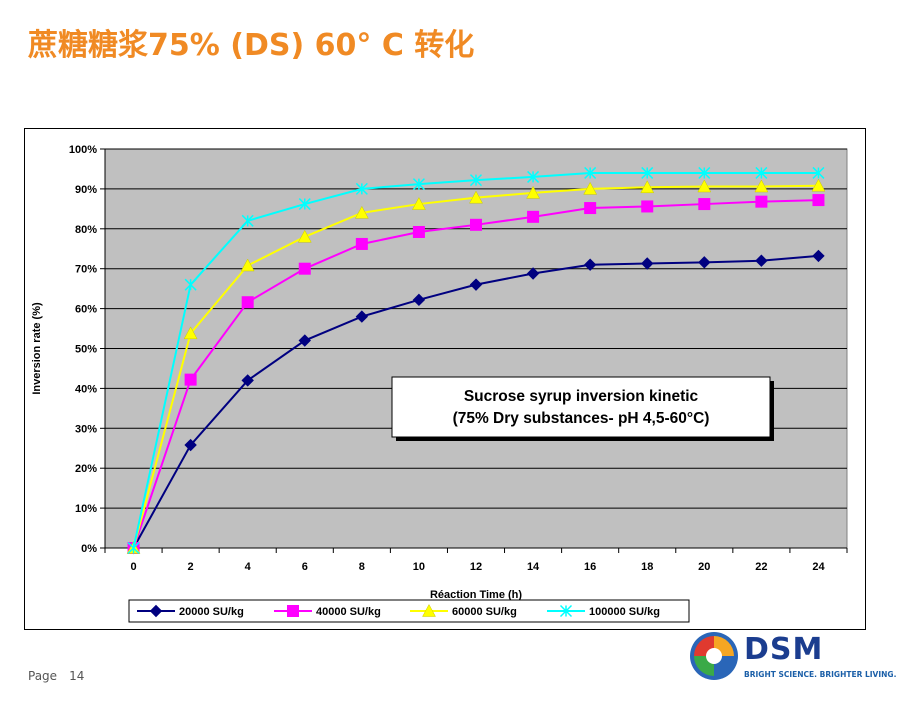 This screenshot has width=920, height=705. Describe the element at coordinates (362, 567) in the screenshot. I see `x-tick-label: 8` at that location.